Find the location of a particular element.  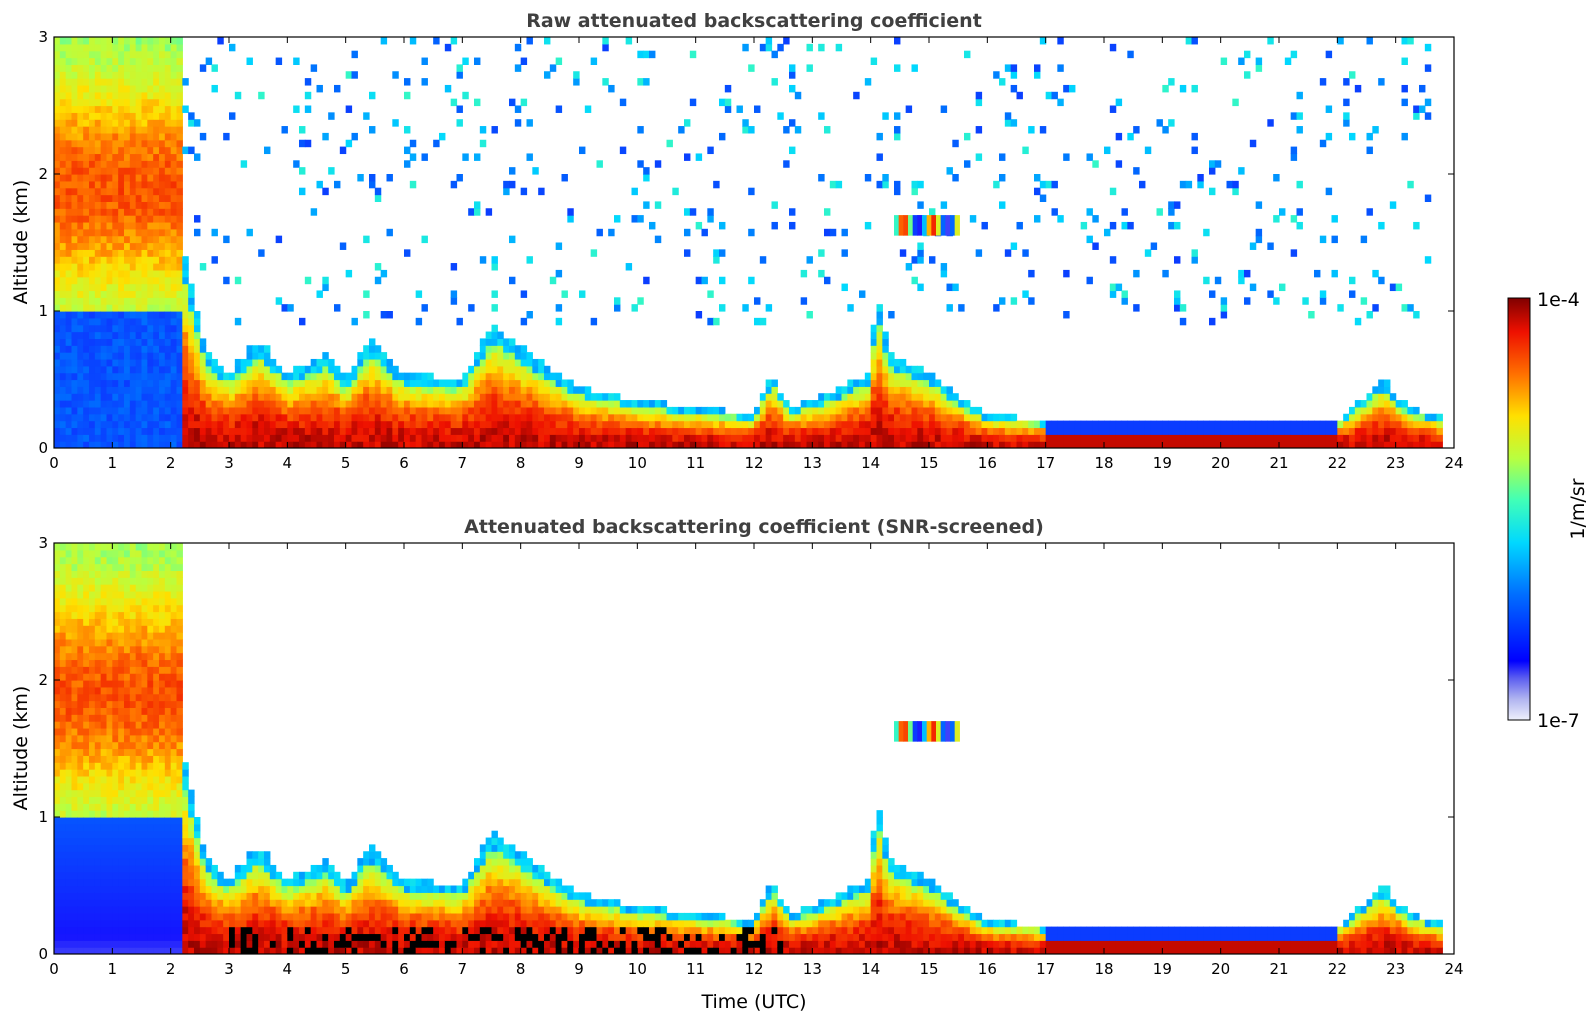

x-tick-label: 20 is located at coordinates (1220, 463).